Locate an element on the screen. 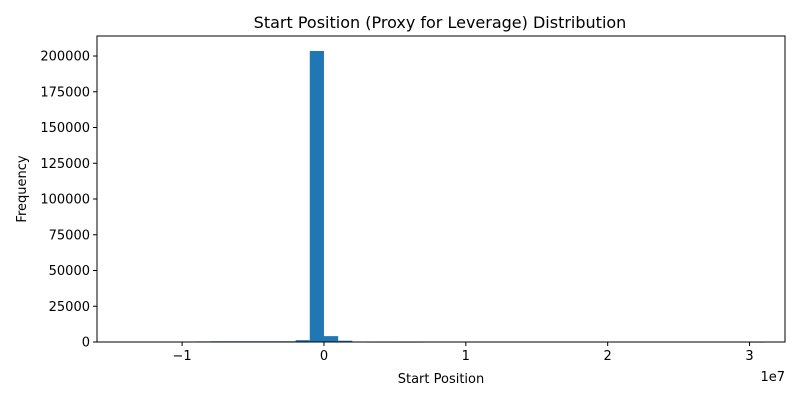 This screenshot has height=404, width=800. x-axis-ticks: −1 0 1 2 3 is located at coordinates (463, 353).